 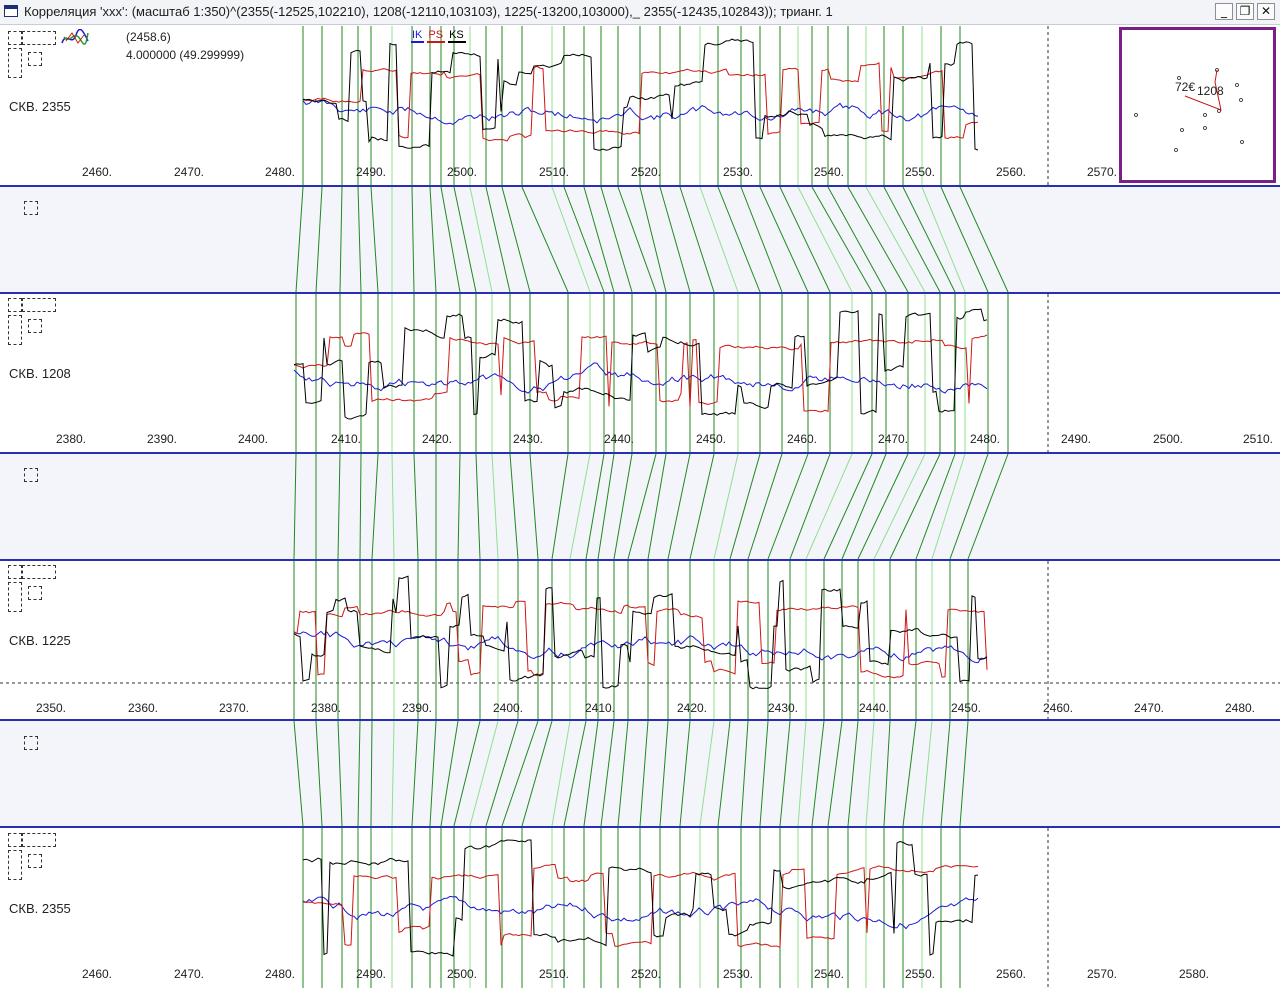 I want to click on depth-tick: 2570., so click(x=1102, y=974).